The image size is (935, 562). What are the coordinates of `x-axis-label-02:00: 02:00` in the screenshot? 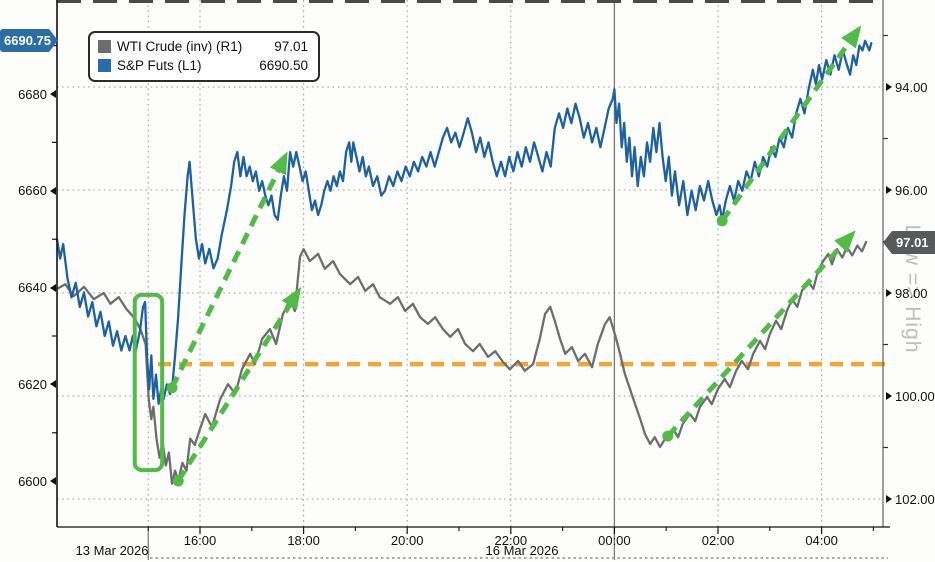 It's located at (718, 540).